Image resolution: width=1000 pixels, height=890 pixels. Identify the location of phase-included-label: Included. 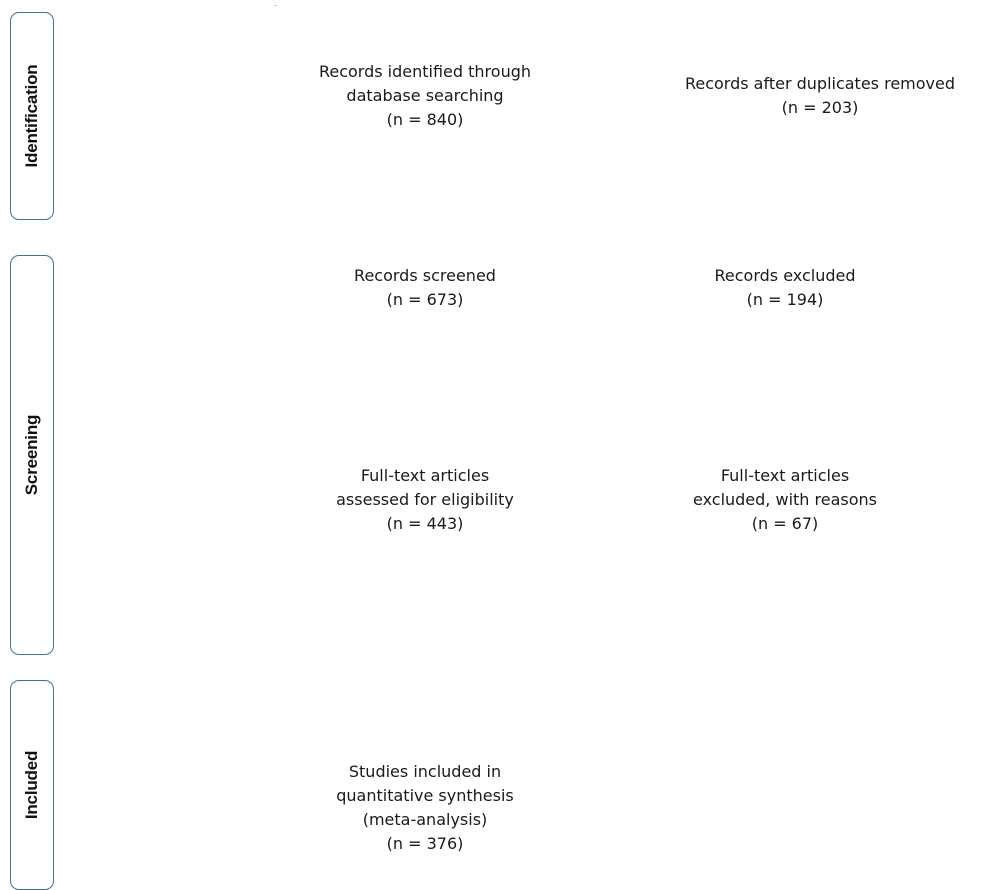
(31, 785).